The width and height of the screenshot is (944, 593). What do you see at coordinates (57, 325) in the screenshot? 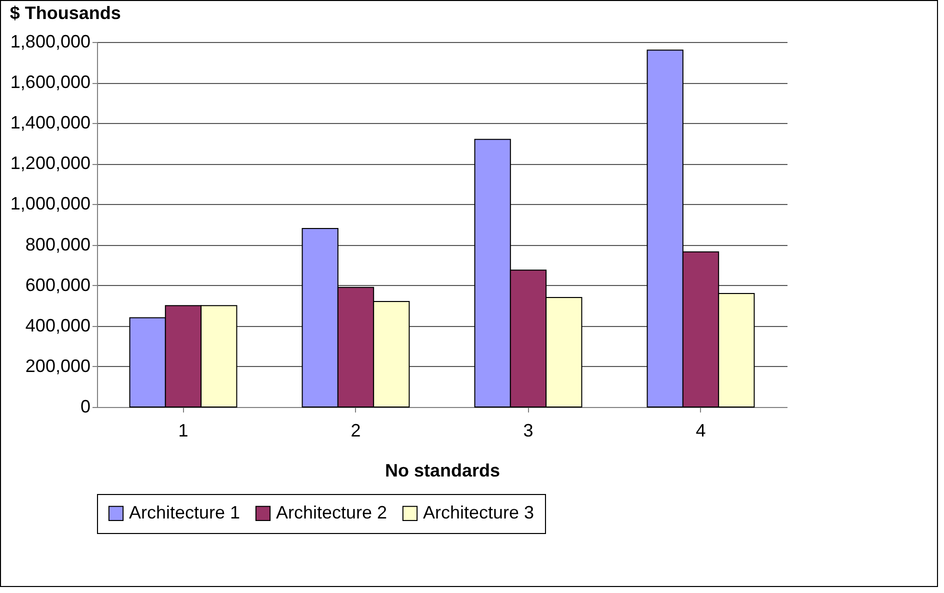
I see `y-tick-label: 400,000` at bounding box center [57, 325].